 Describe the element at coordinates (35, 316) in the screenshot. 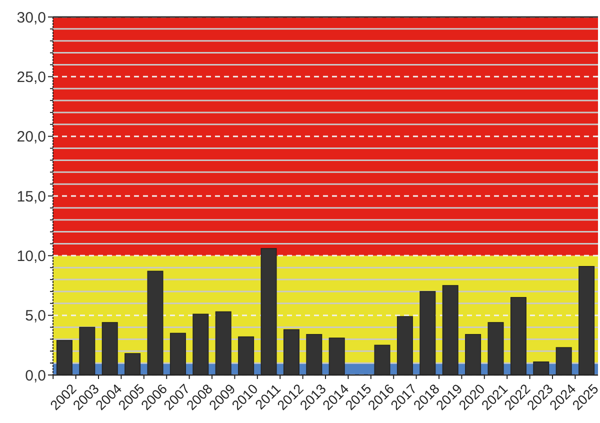

I see `y-tick-label: 5,0` at that location.